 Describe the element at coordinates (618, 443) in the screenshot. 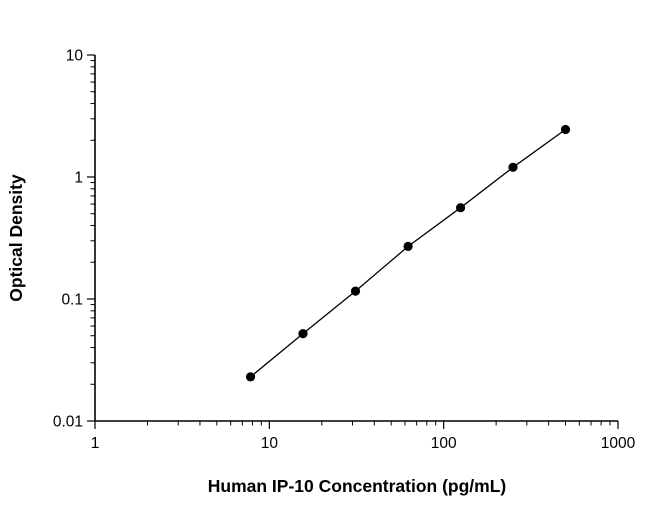

I see `x-tick-label: 1000` at that location.